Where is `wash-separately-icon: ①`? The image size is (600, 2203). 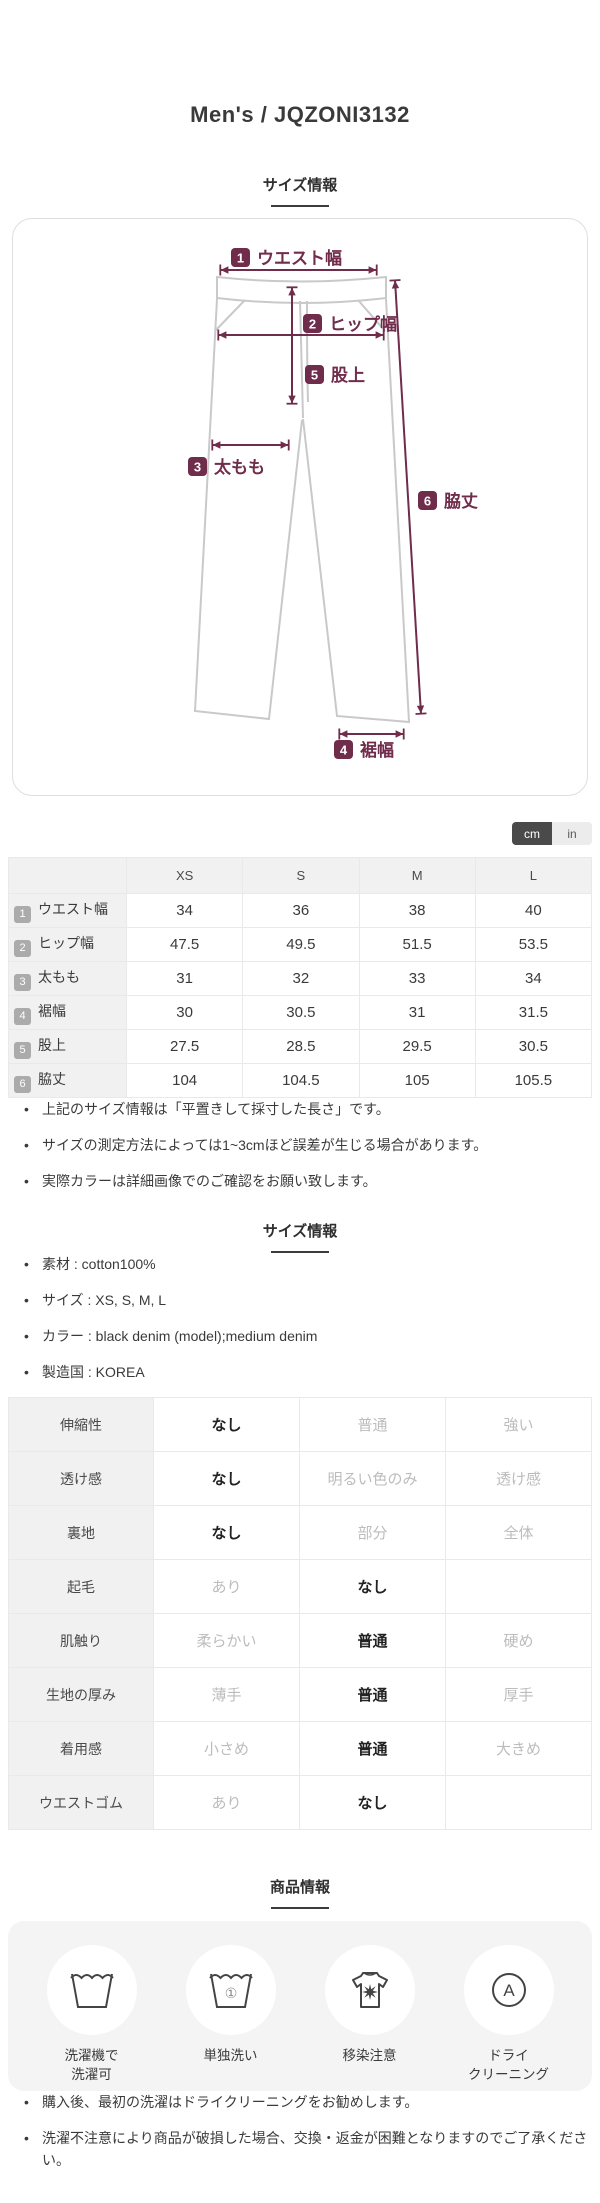
wash-separately-icon: ① is located at coordinates (230, 1990).